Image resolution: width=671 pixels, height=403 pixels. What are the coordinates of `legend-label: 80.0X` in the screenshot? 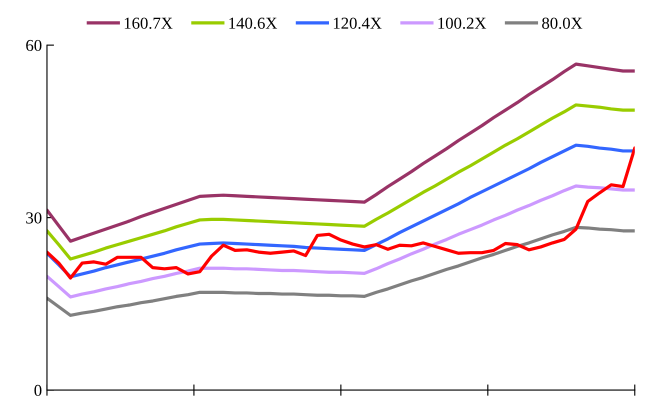 It's located at (562, 23).